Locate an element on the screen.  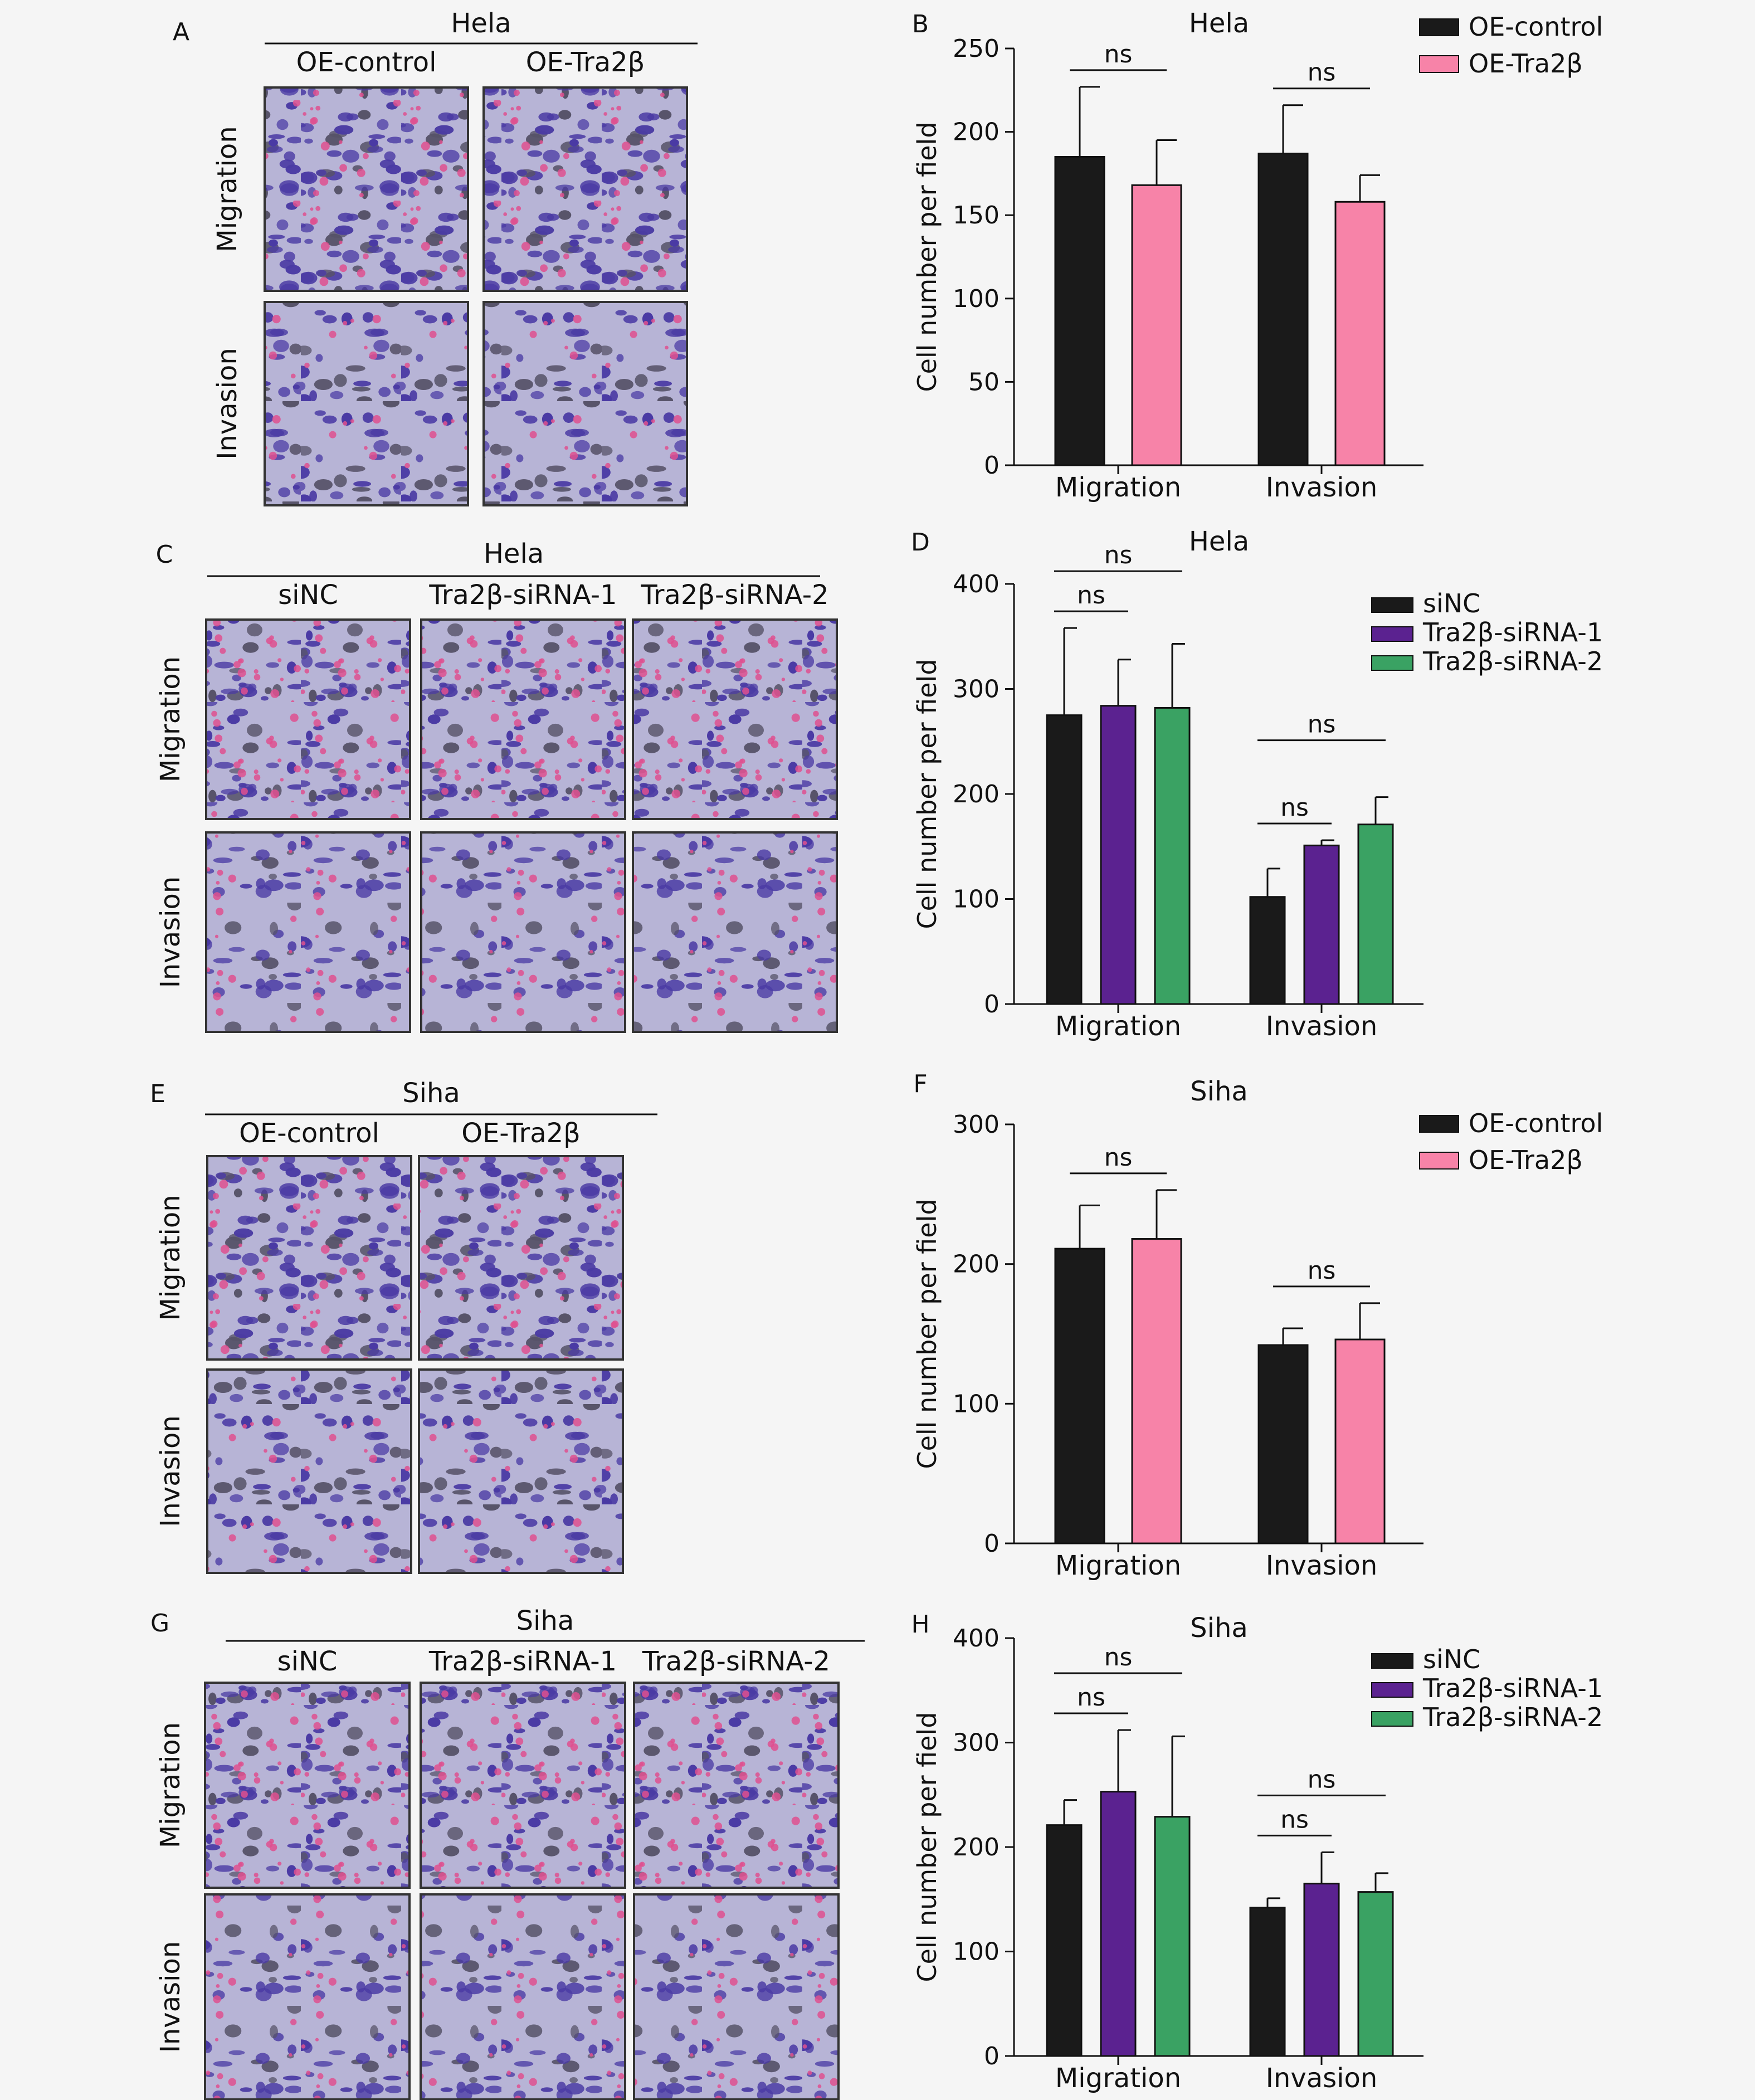
panel-letter: E is located at coordinates (157, 1094).